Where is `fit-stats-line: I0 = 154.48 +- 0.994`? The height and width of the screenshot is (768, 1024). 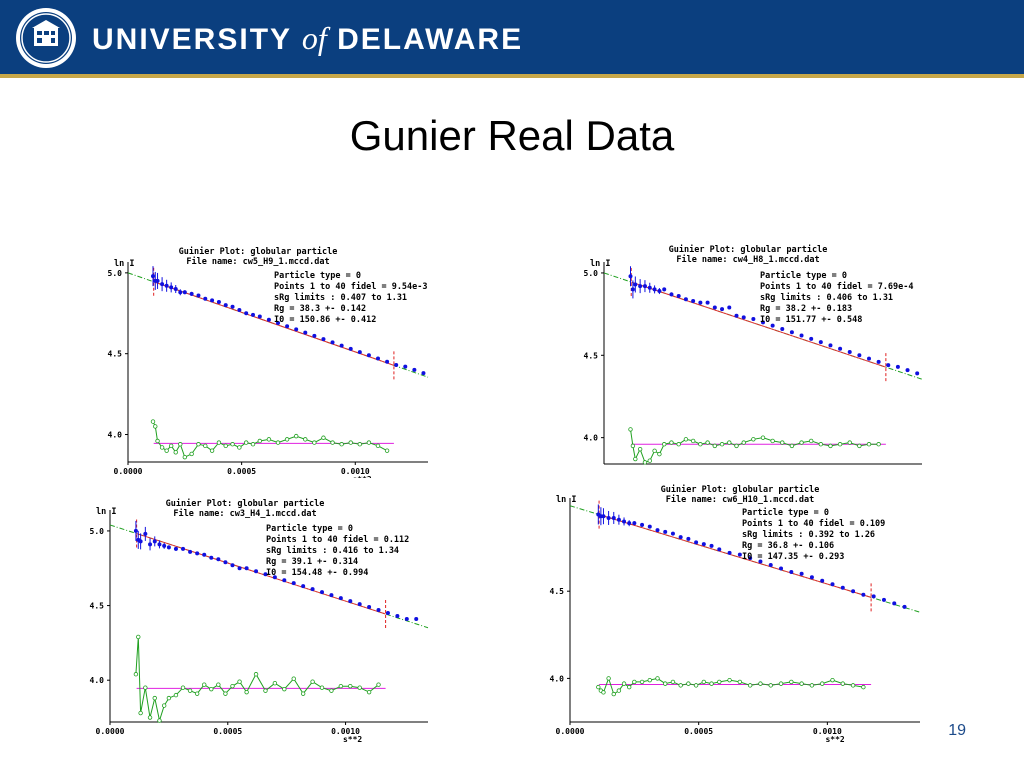
fit-stats-line: I0 = 154.48 +- 0.994 is located at coordinates (317, 573).